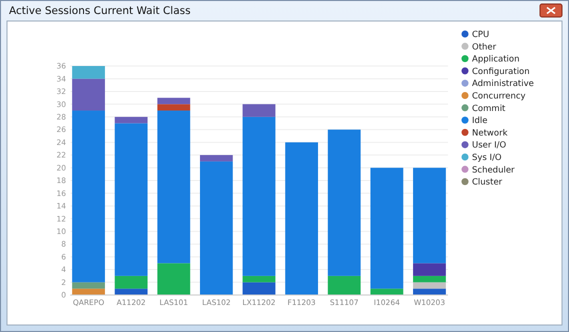 The height and width of the screenshot is (332, 569). Describe the element at coordinates (489, 109) in the screenshot. I see `legend-label: Commit` at that location.